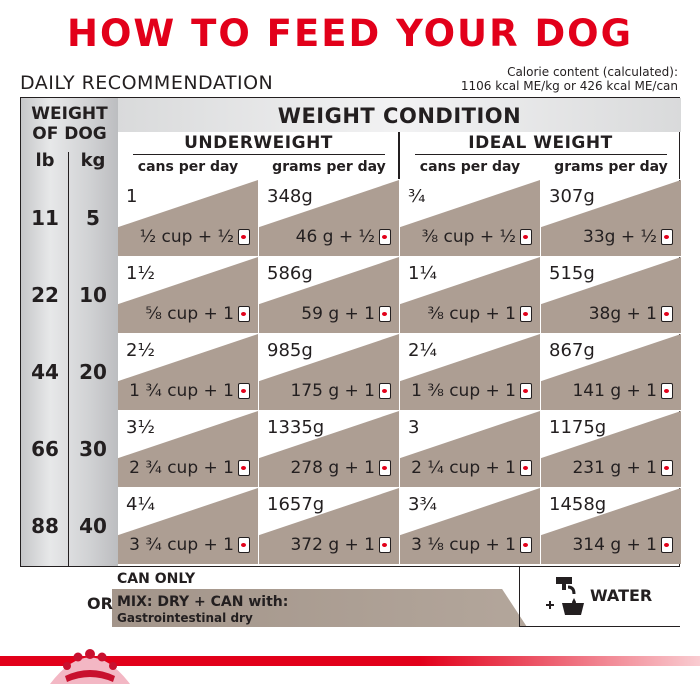  I want to click on royal-canin-crown-logo, so click(90, 666).